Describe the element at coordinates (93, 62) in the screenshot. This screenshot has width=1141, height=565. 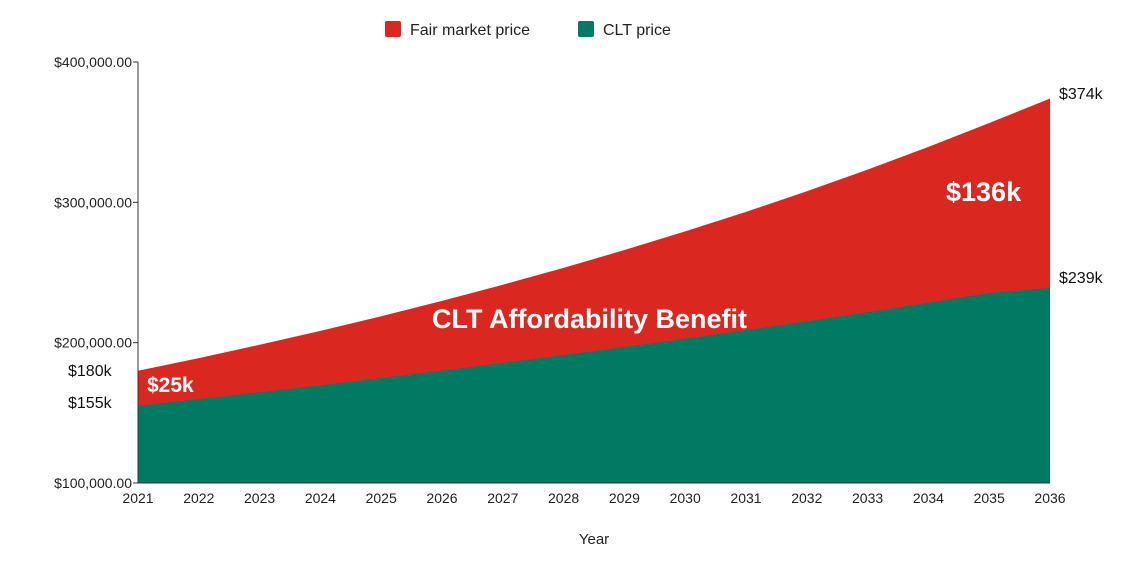
I see `y-tick-label: $400,000.00` at that location.